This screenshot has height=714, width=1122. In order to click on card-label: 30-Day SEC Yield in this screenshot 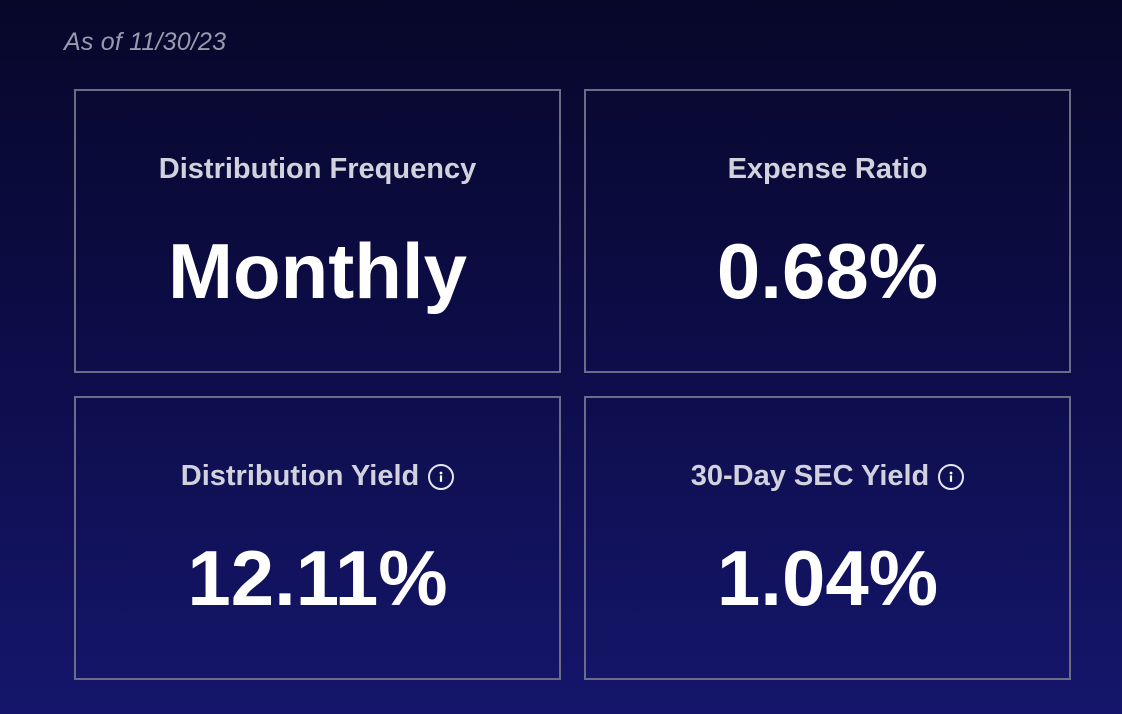, I will do `click(827, 476)`.